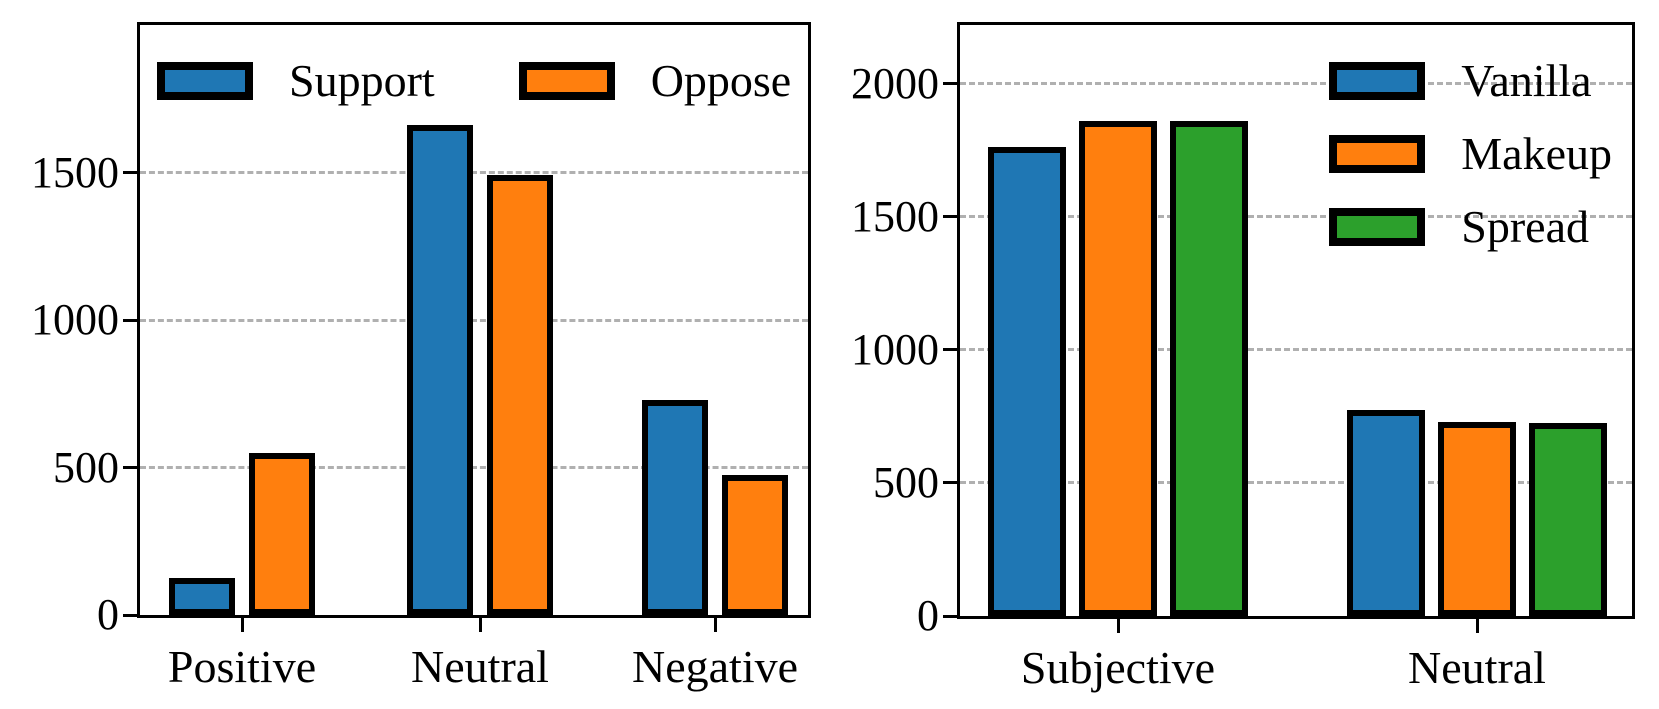  Describe the element at coordinates (1525, 226) in the screenshot. I see `legend-label: Spread` at that location.